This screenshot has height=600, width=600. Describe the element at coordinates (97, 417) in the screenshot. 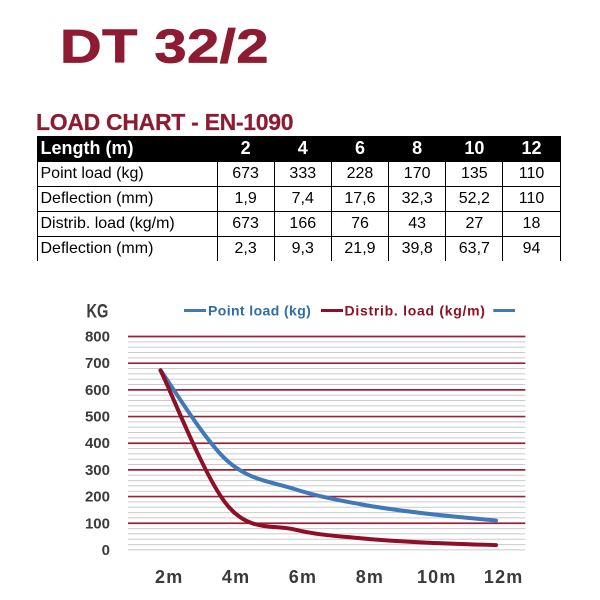

I see `svg-text: 500` at that location.